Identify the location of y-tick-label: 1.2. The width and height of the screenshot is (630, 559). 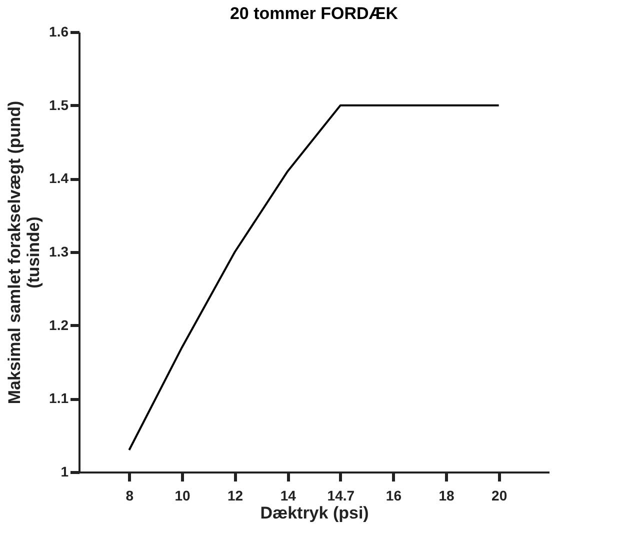
(59, 324).